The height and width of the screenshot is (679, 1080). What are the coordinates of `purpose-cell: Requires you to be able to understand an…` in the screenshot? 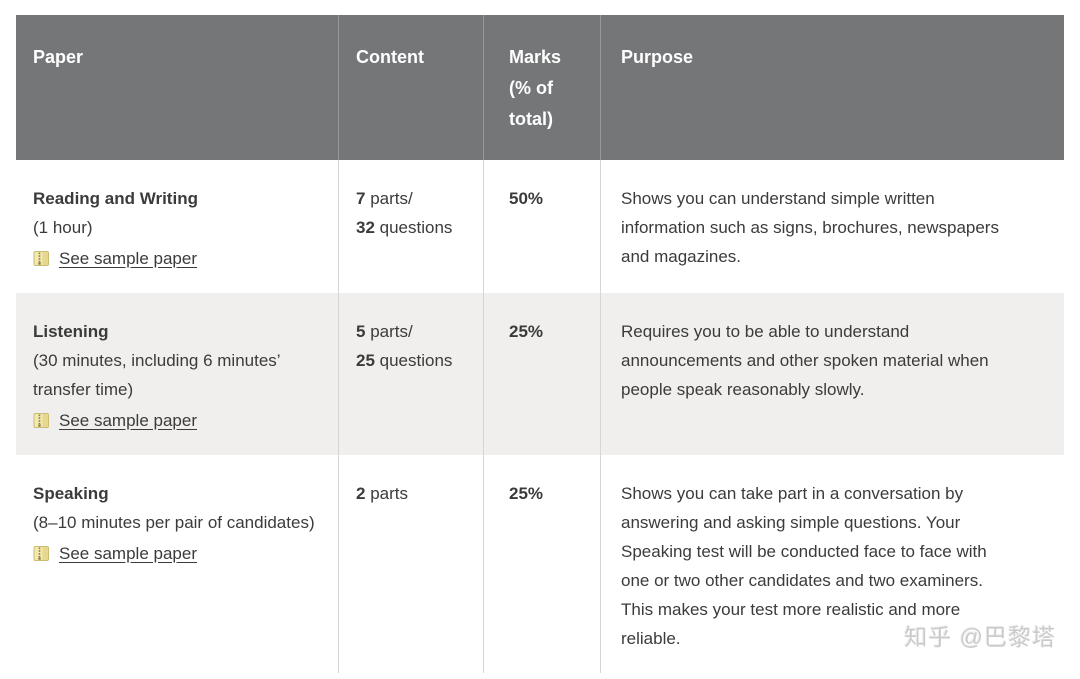 It's located at (832, 374).